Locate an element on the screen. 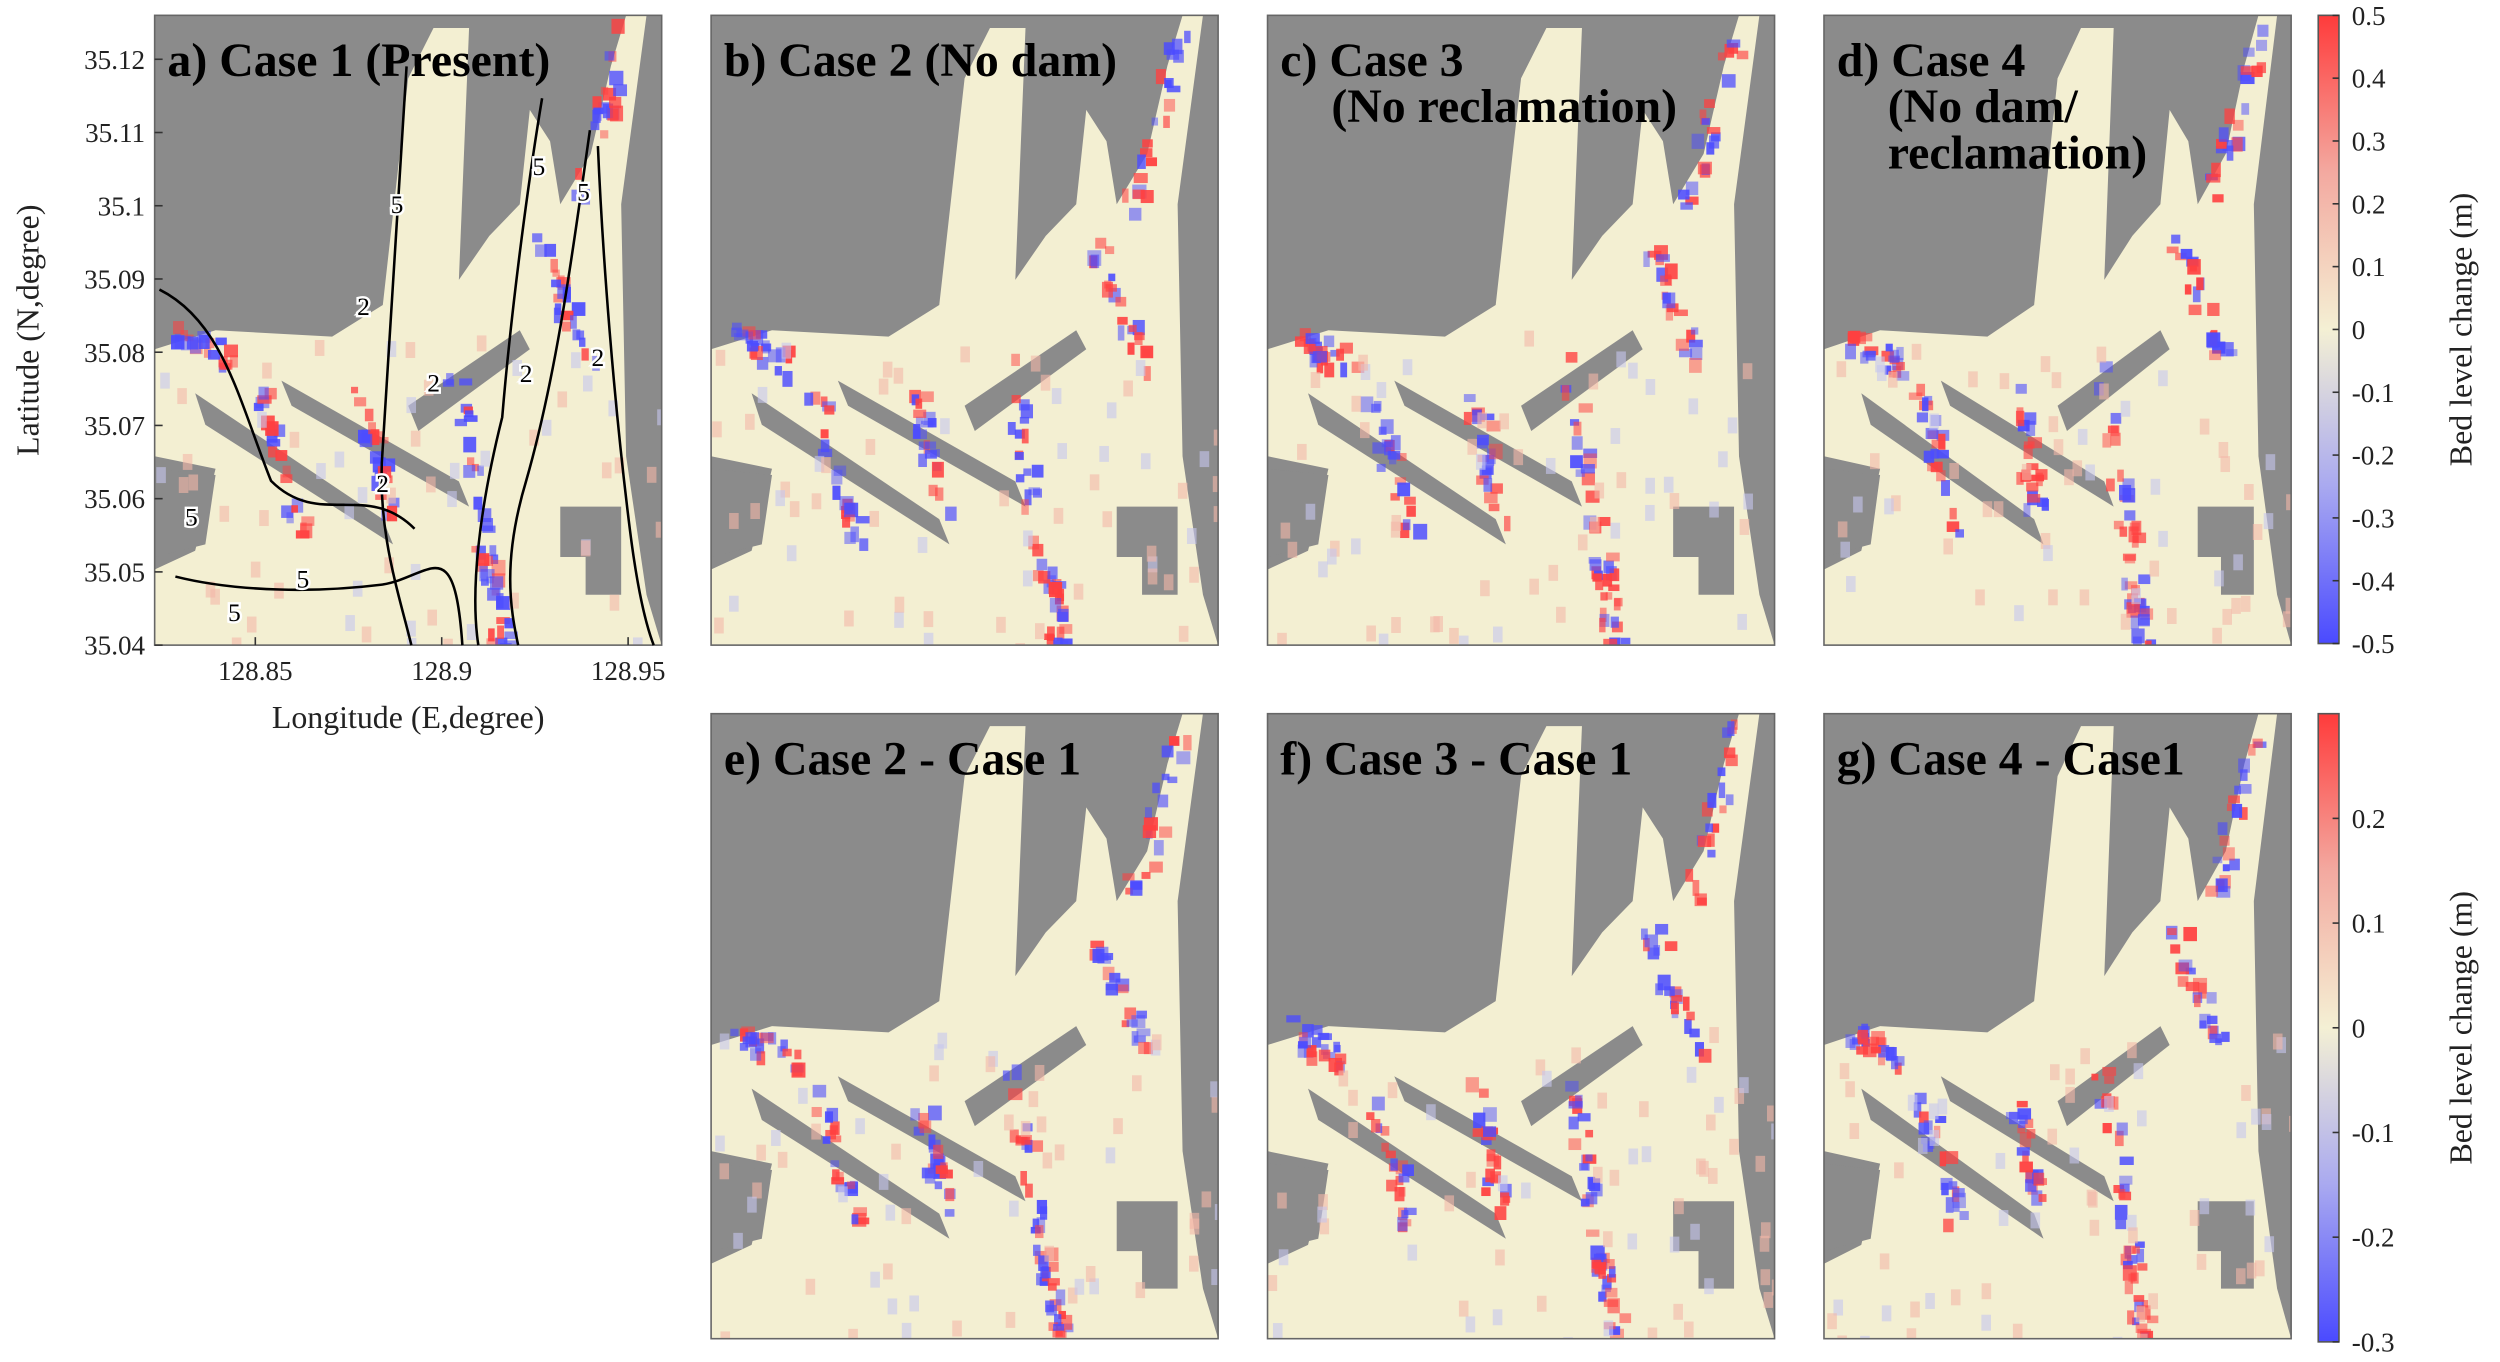  colorbar-tick-label: -0.3 is located at coordinates (2373, 518).